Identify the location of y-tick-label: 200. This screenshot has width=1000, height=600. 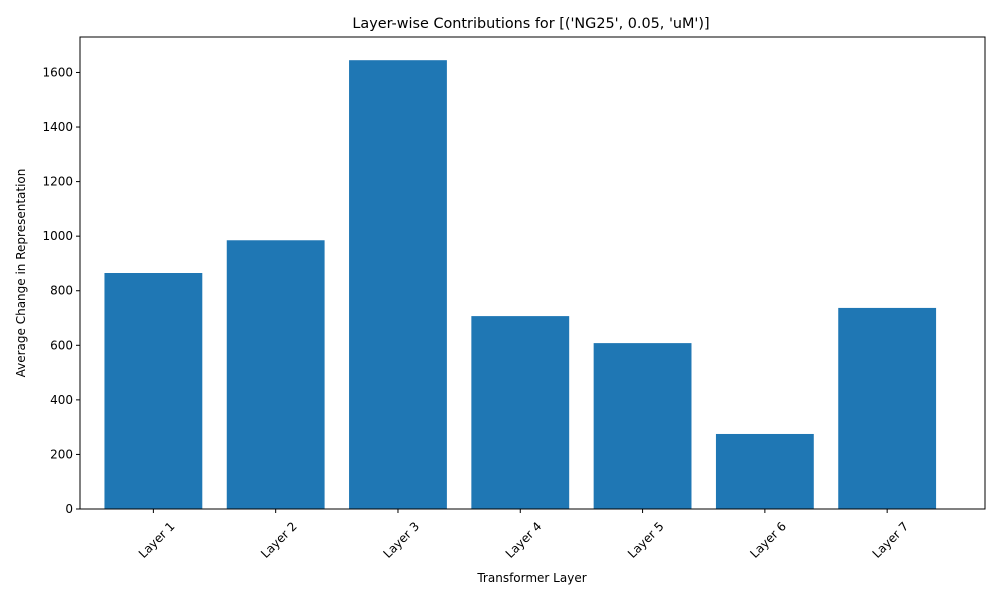
(61, 454).